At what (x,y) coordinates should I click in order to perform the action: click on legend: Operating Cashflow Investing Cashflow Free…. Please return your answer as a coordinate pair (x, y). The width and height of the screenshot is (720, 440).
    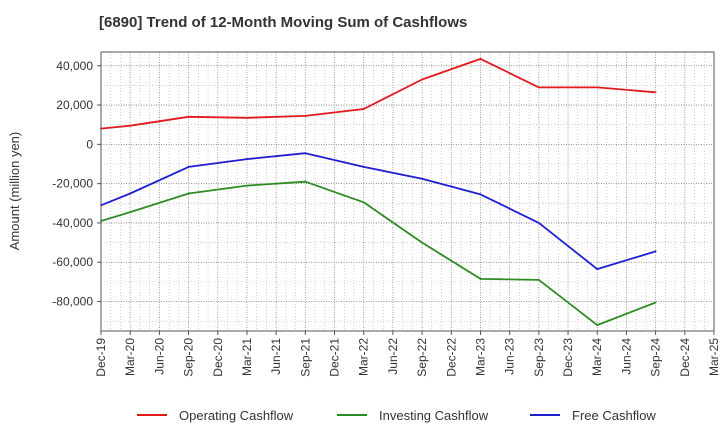
    Looking at the image, I should click on (360, 415).